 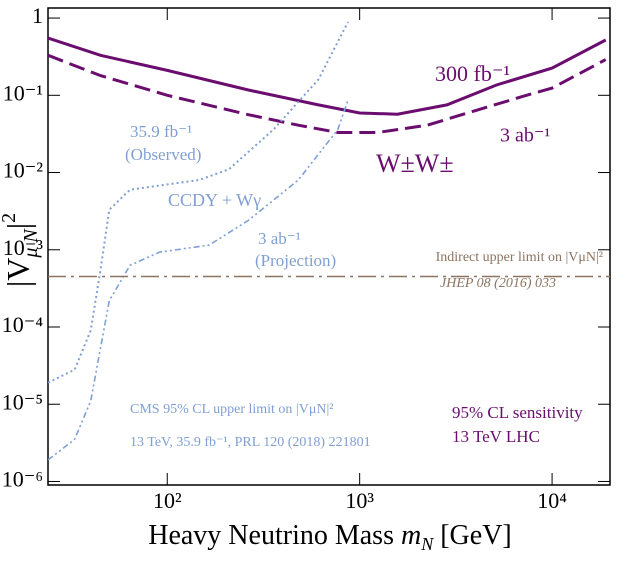 What do you see at coordinates (167, 500) in the screenshot?
I see `x-tick-label: 10²` at bounding box center [167, 500].